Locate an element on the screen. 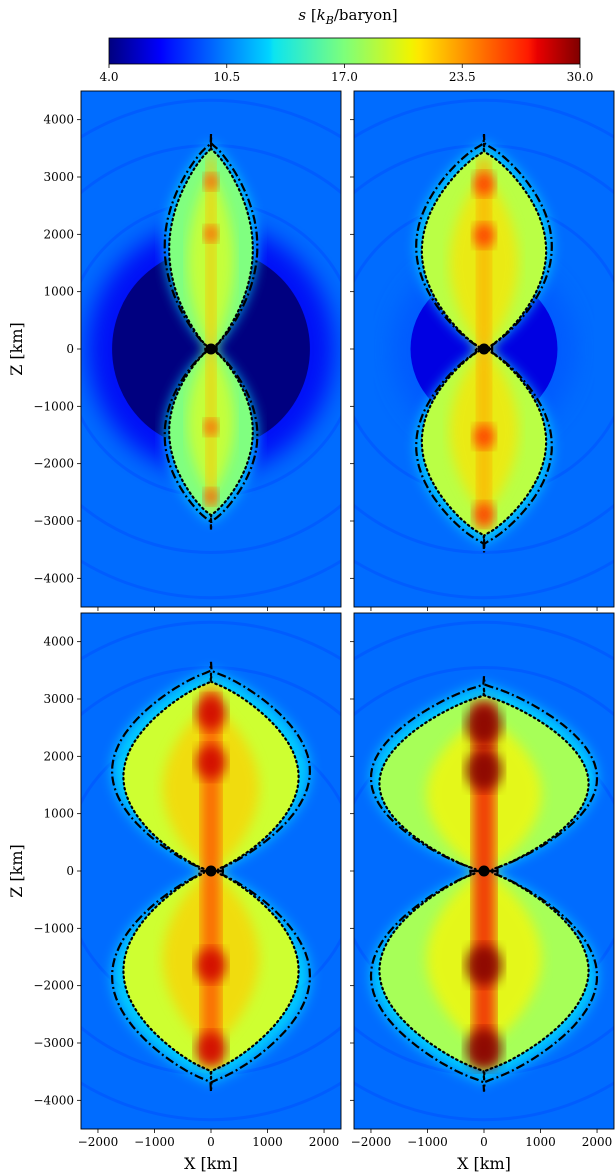 The width and height of the screenshot is (615, 1175). colorbar: s [kB/baryon] 4.0 10.5 17.0 23.5 30.0 is located at coordinates (346, 45).